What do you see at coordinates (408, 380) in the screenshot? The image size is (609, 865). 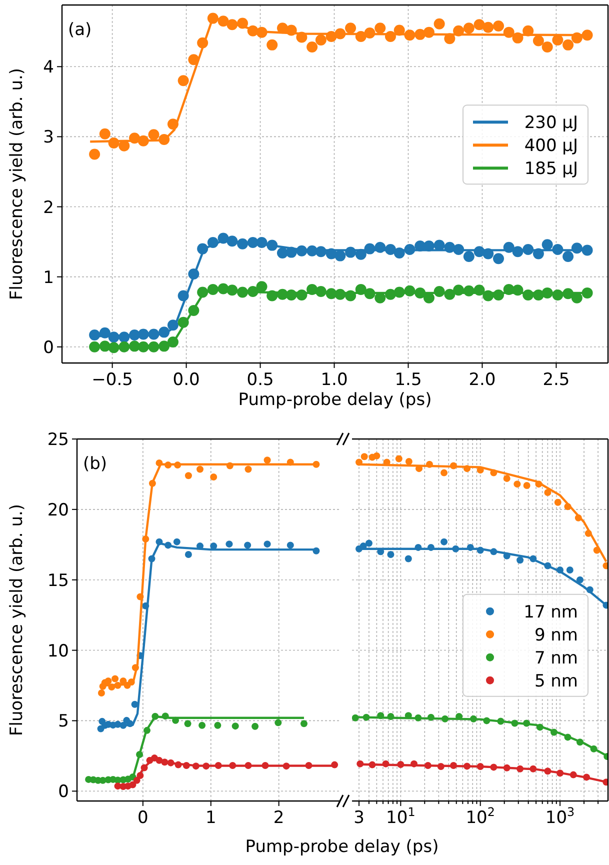 I see `x-tick-label: 1.5` at bounding box center [408, 380].